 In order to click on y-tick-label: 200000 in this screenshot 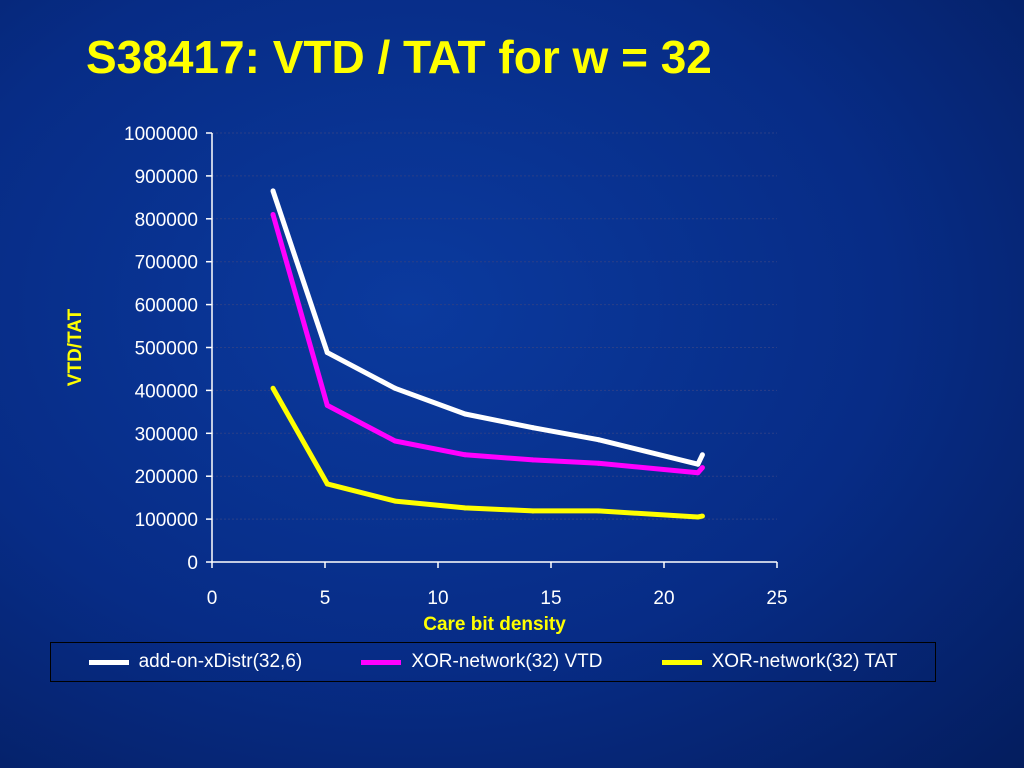, I will do `click(166, 477)`.